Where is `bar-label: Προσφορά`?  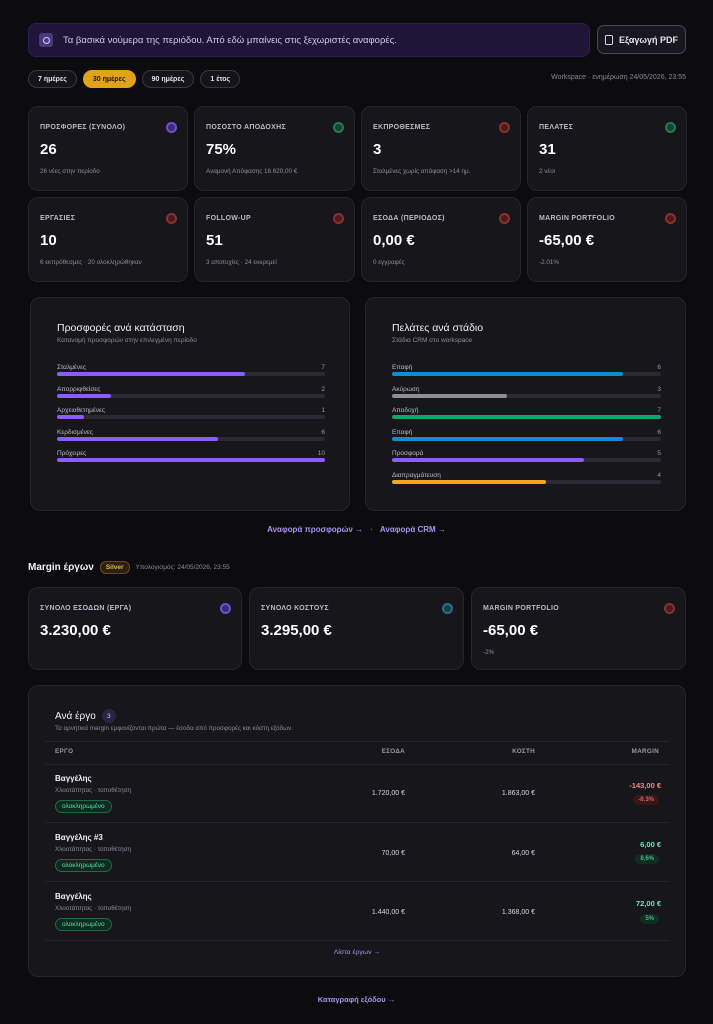 bar-label: Προσφορά is located at coordinates (408, 453).